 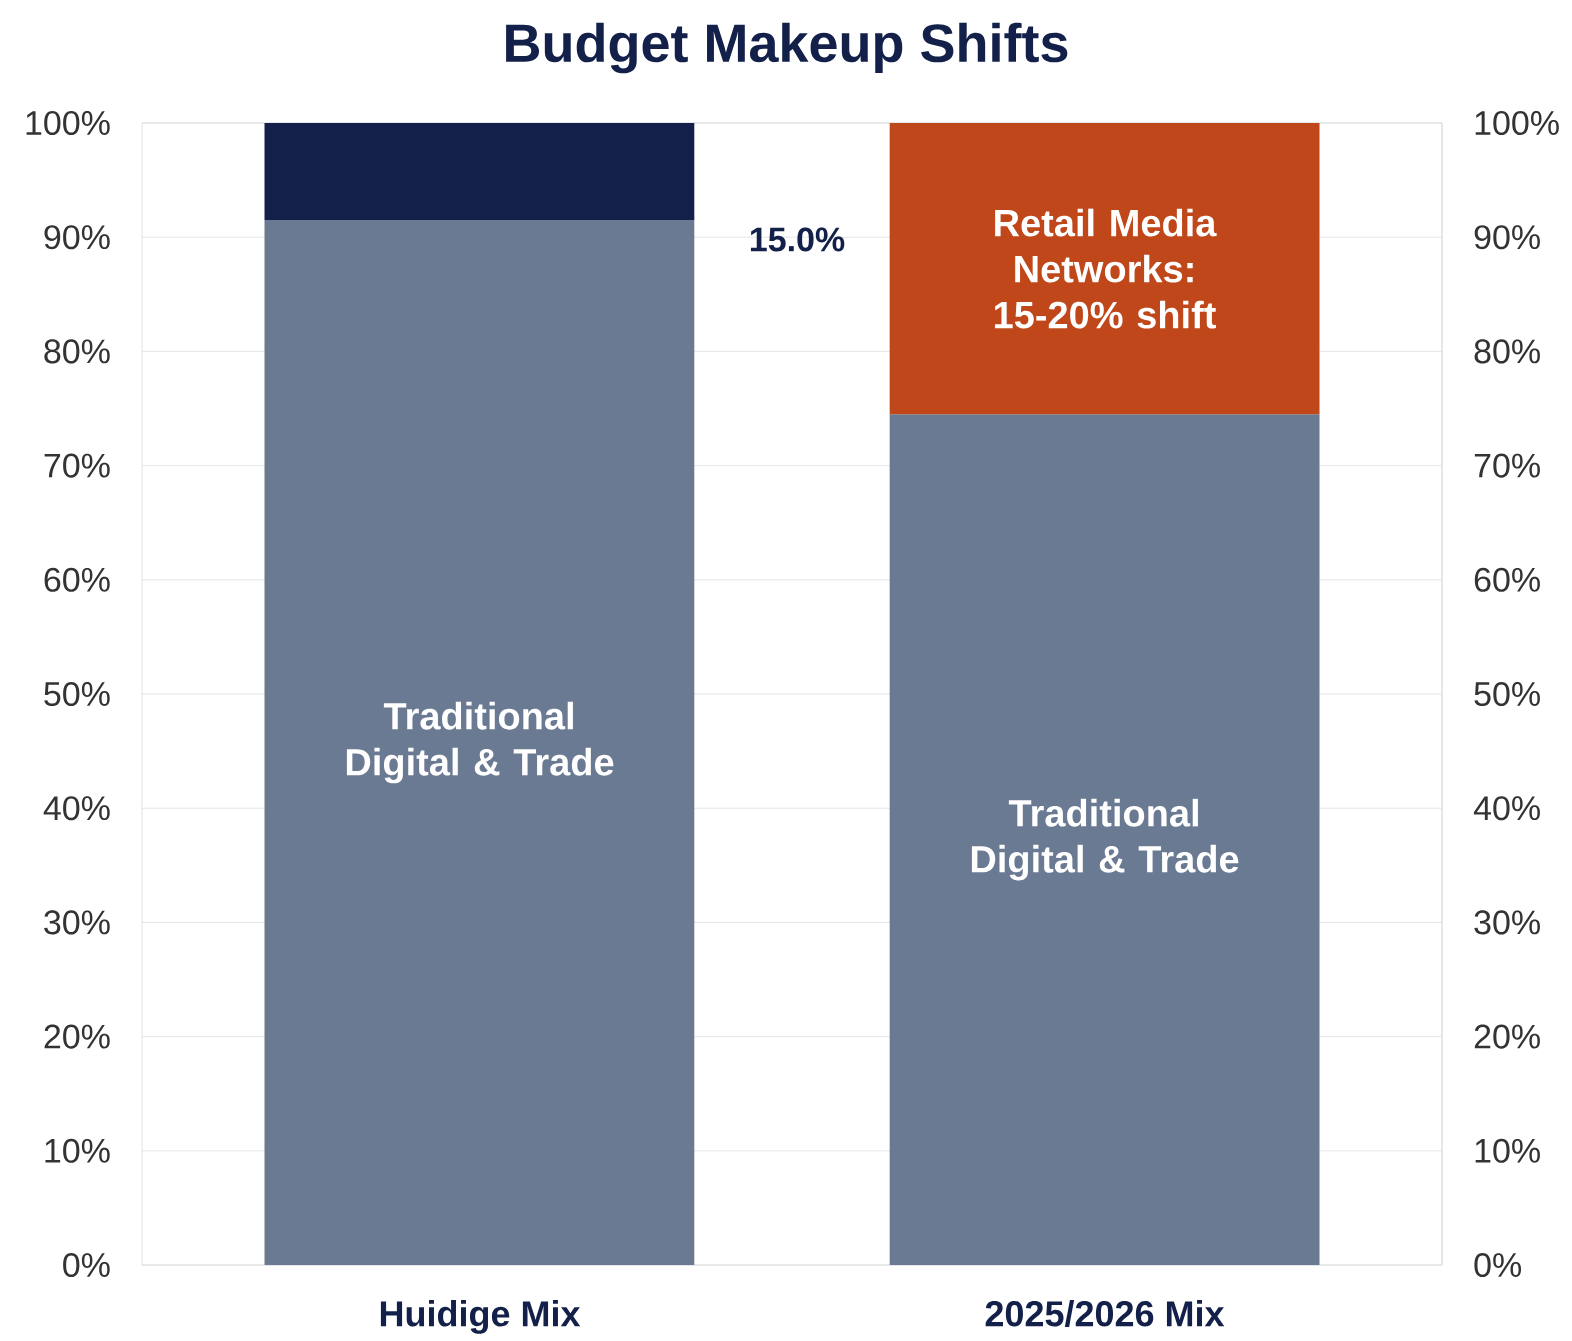 I want to click on y-tick-label: 10%, so click(x=77, y=1150).